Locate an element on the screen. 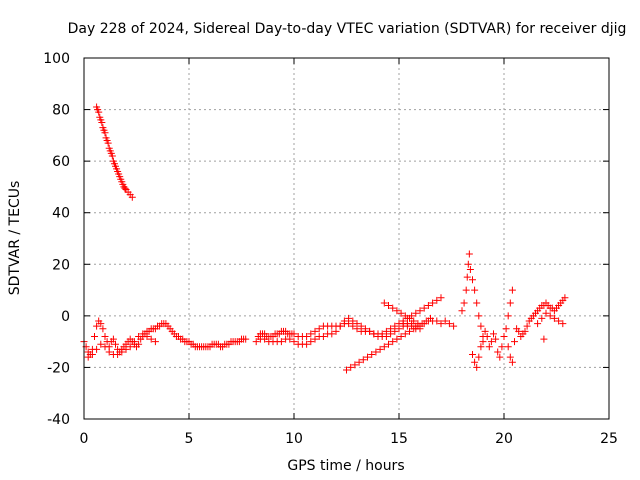  y-tick-label: 60 is located at coordinates (61, 162).